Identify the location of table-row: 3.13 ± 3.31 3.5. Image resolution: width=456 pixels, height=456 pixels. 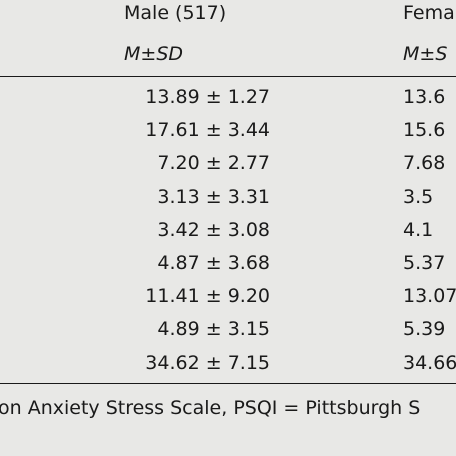
(228, 200).